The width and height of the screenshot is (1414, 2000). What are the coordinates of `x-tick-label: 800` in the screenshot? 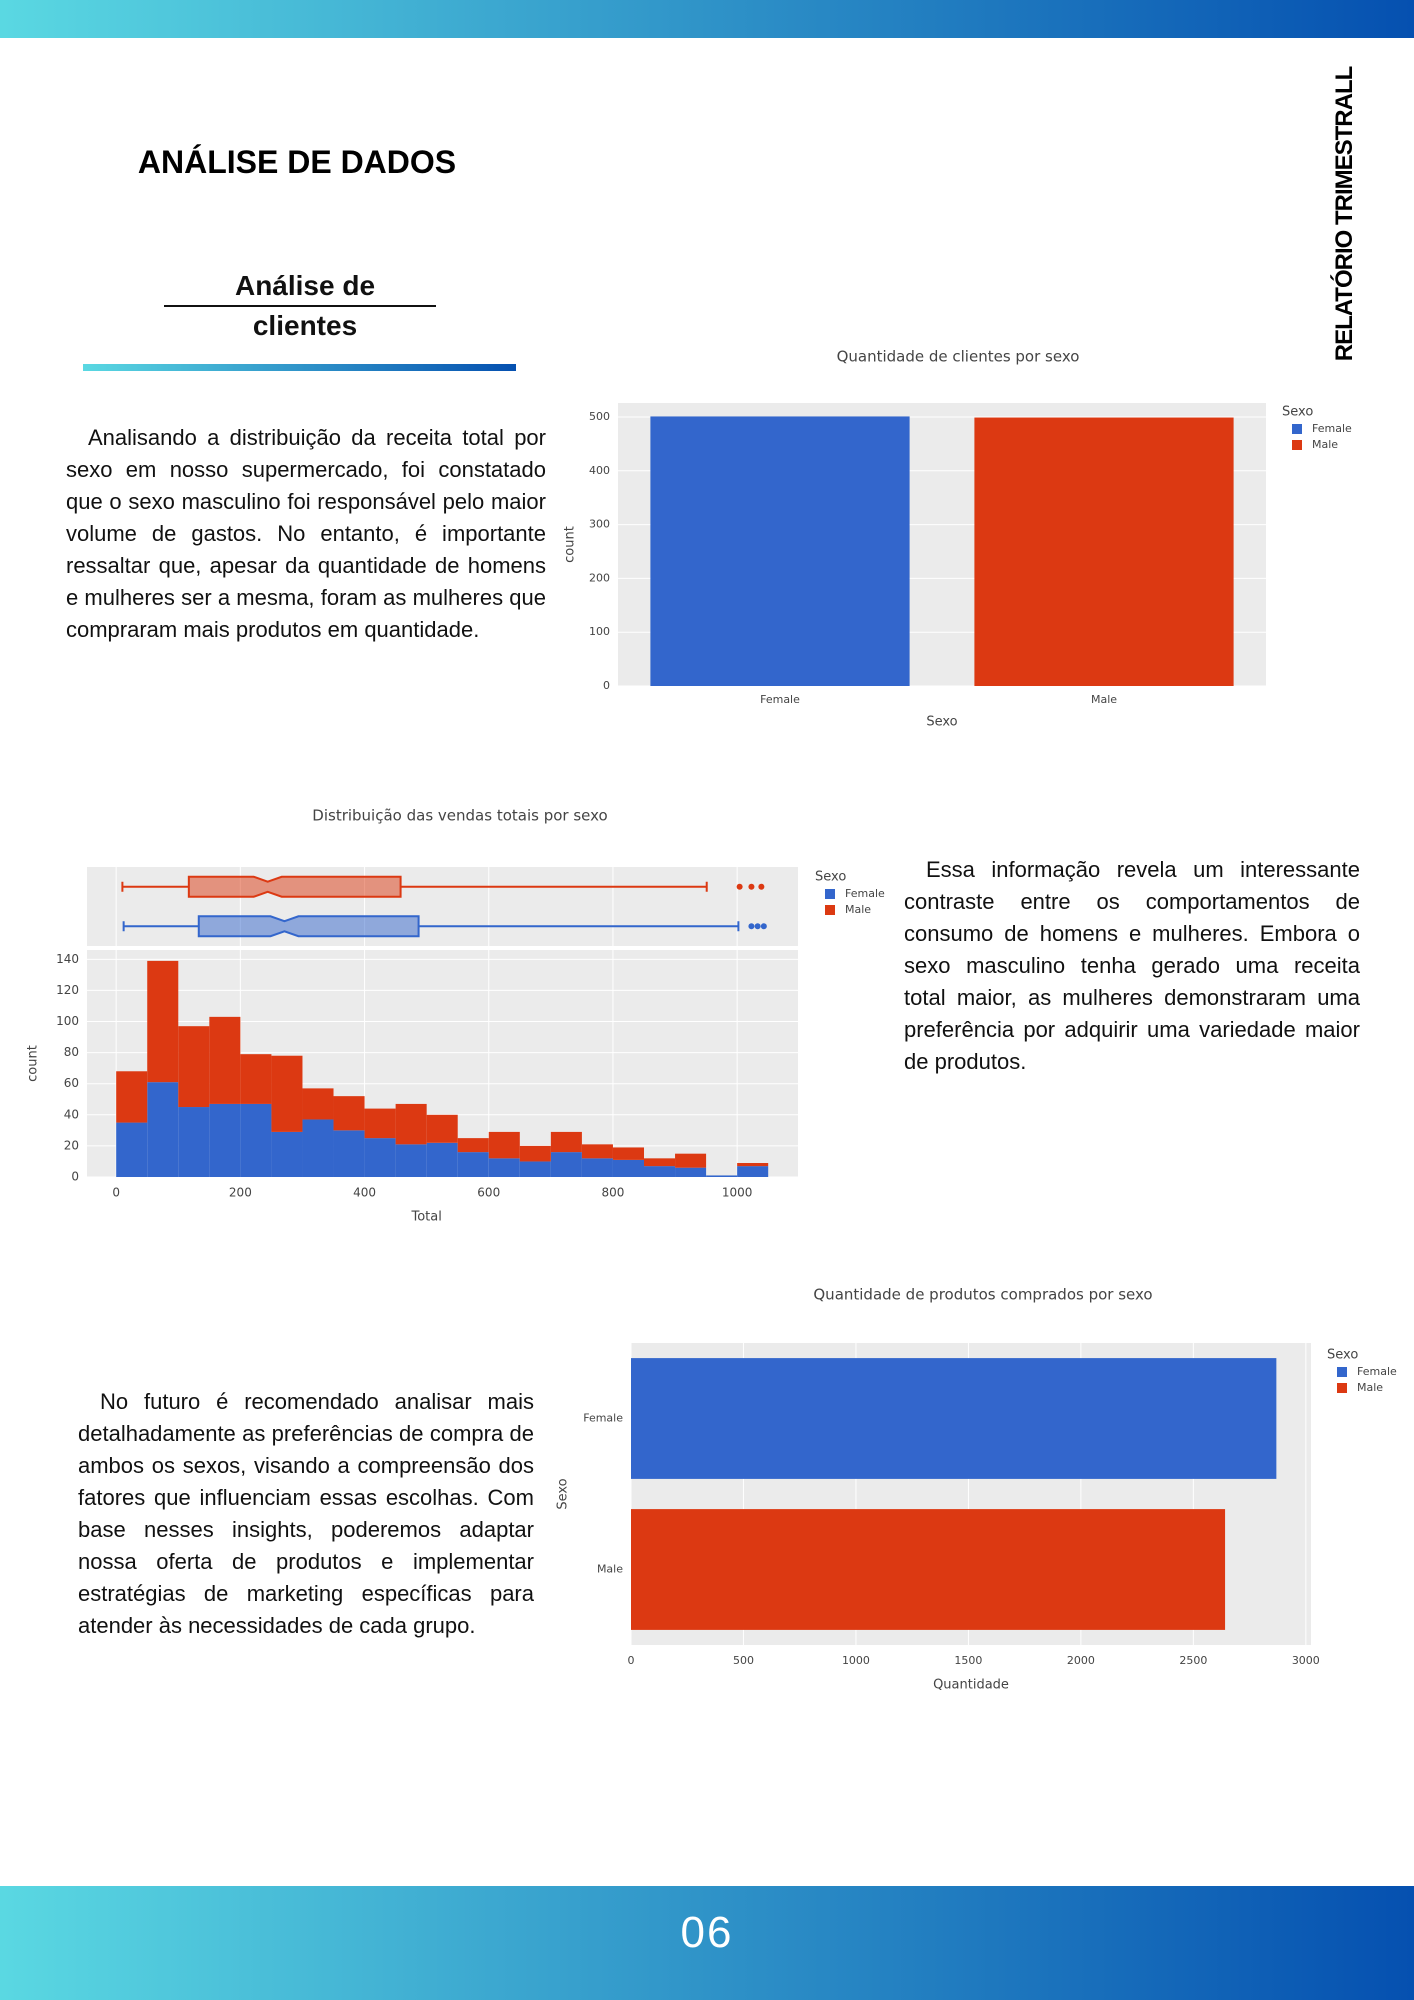 It's located at (613, 1193).